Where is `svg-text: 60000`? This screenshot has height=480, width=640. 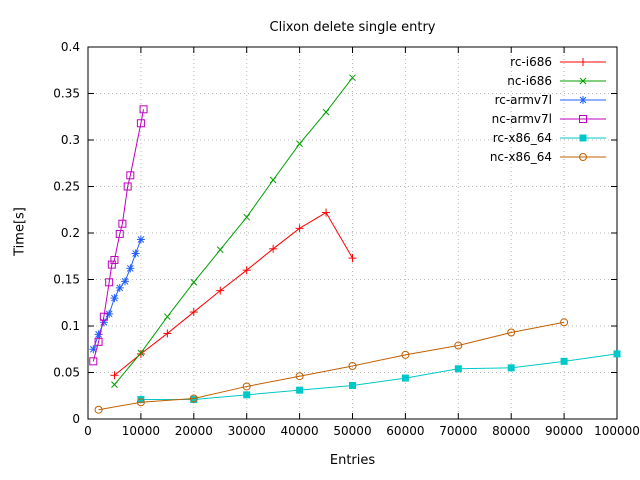 svg-text: 60000 is located at coordinates (405, 431).